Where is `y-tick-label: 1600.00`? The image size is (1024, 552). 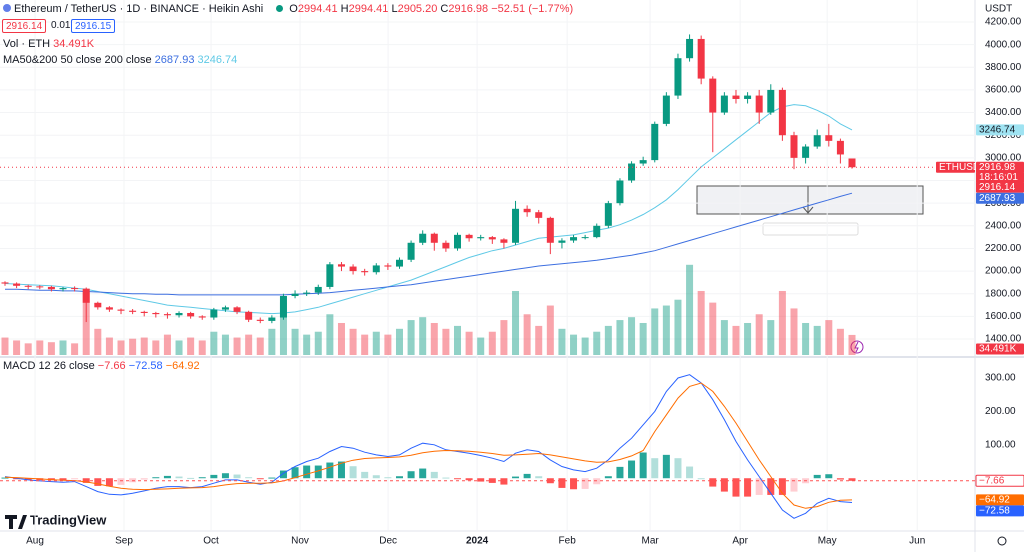 y-tick-label: 1600.00 is located at coordinates (1003, 316).